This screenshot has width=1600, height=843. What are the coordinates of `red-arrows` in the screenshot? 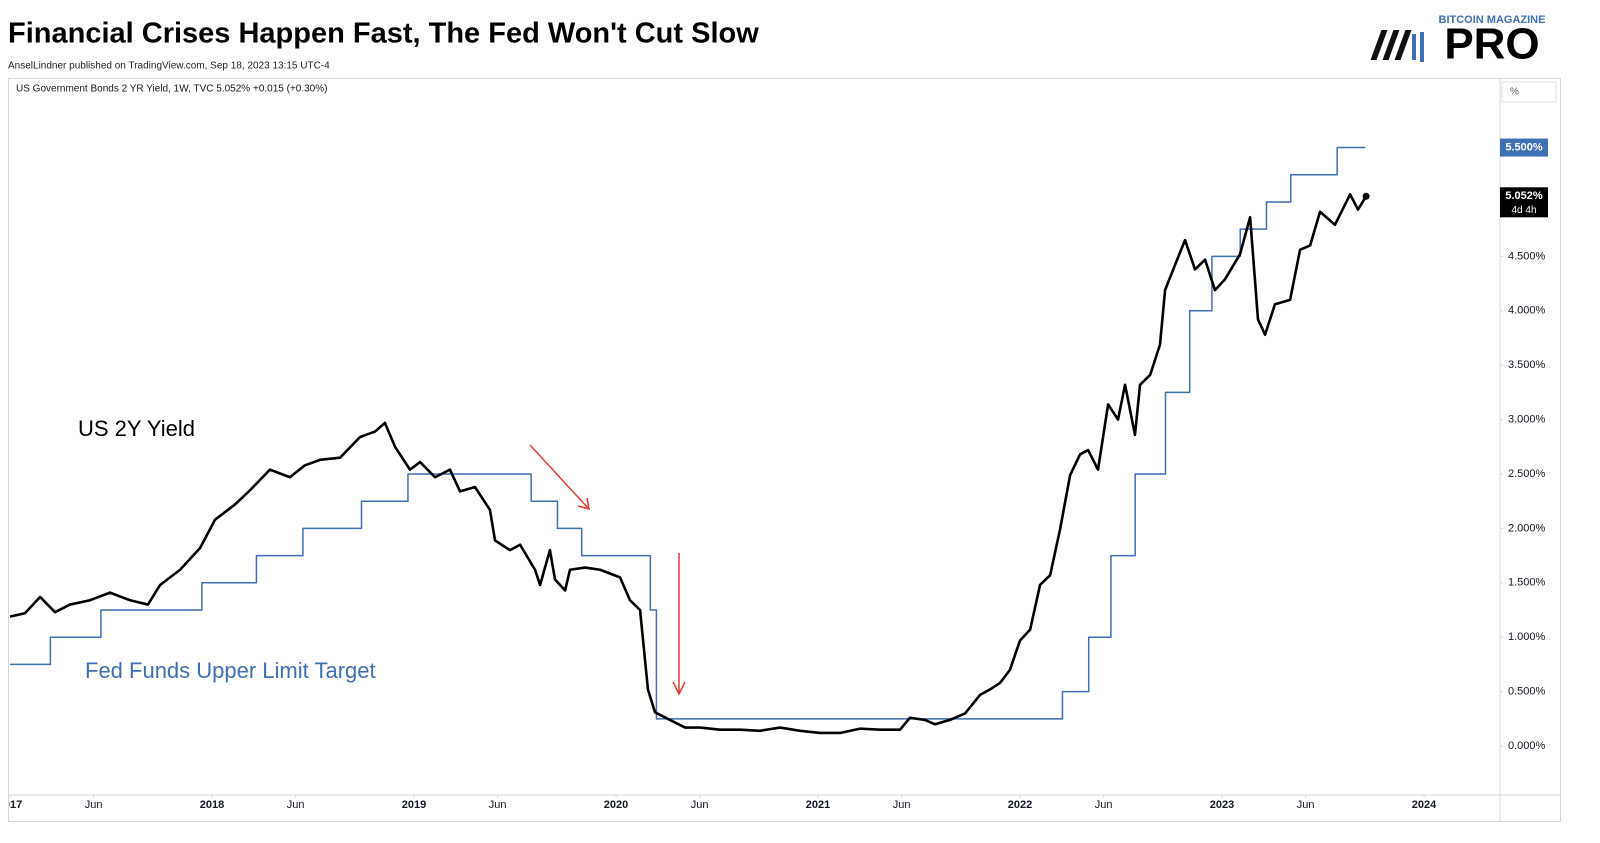 It's located at (607, 570).